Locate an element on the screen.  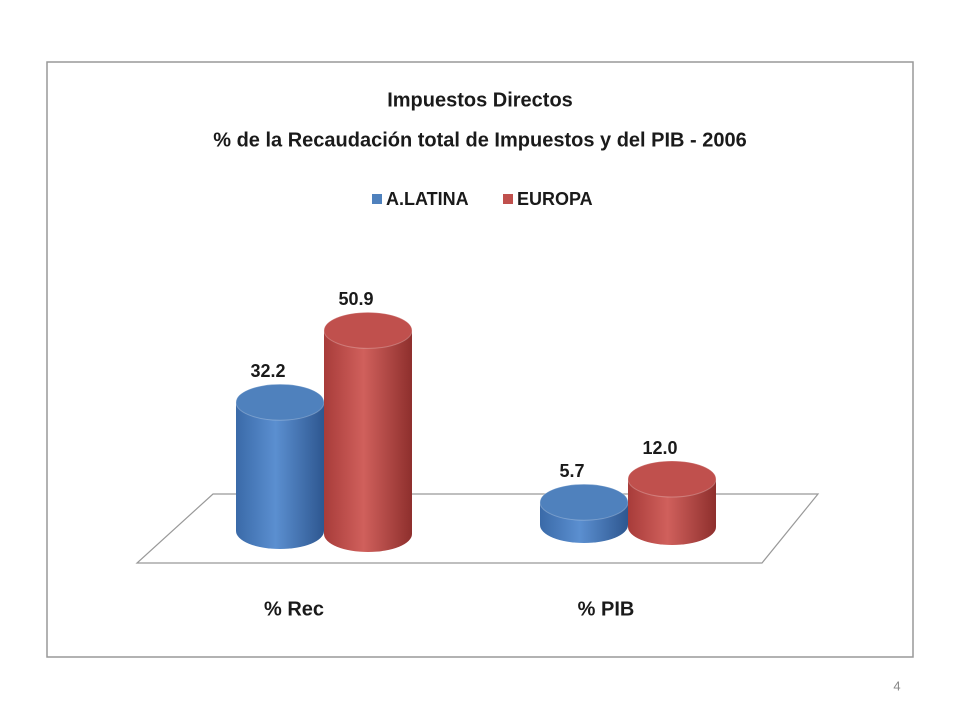
slide-number: 4 is located at coordinates (896, 685).